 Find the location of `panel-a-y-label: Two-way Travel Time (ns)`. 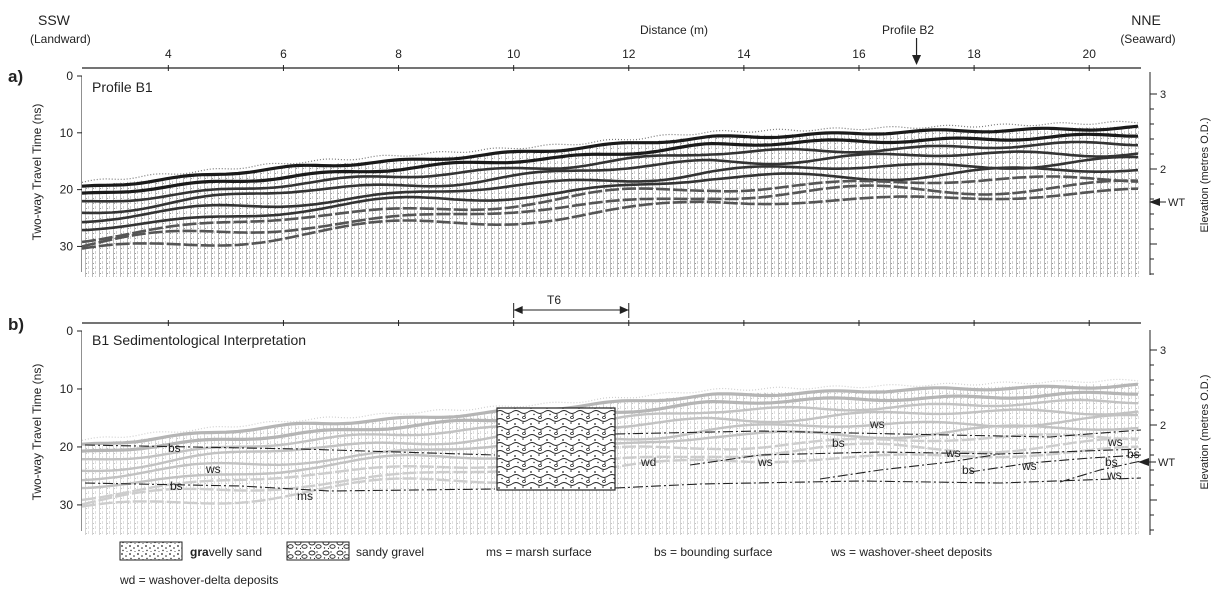

panel-a-y-label: Two-way Travel Time (ns) is located at coordinates (37, 172).